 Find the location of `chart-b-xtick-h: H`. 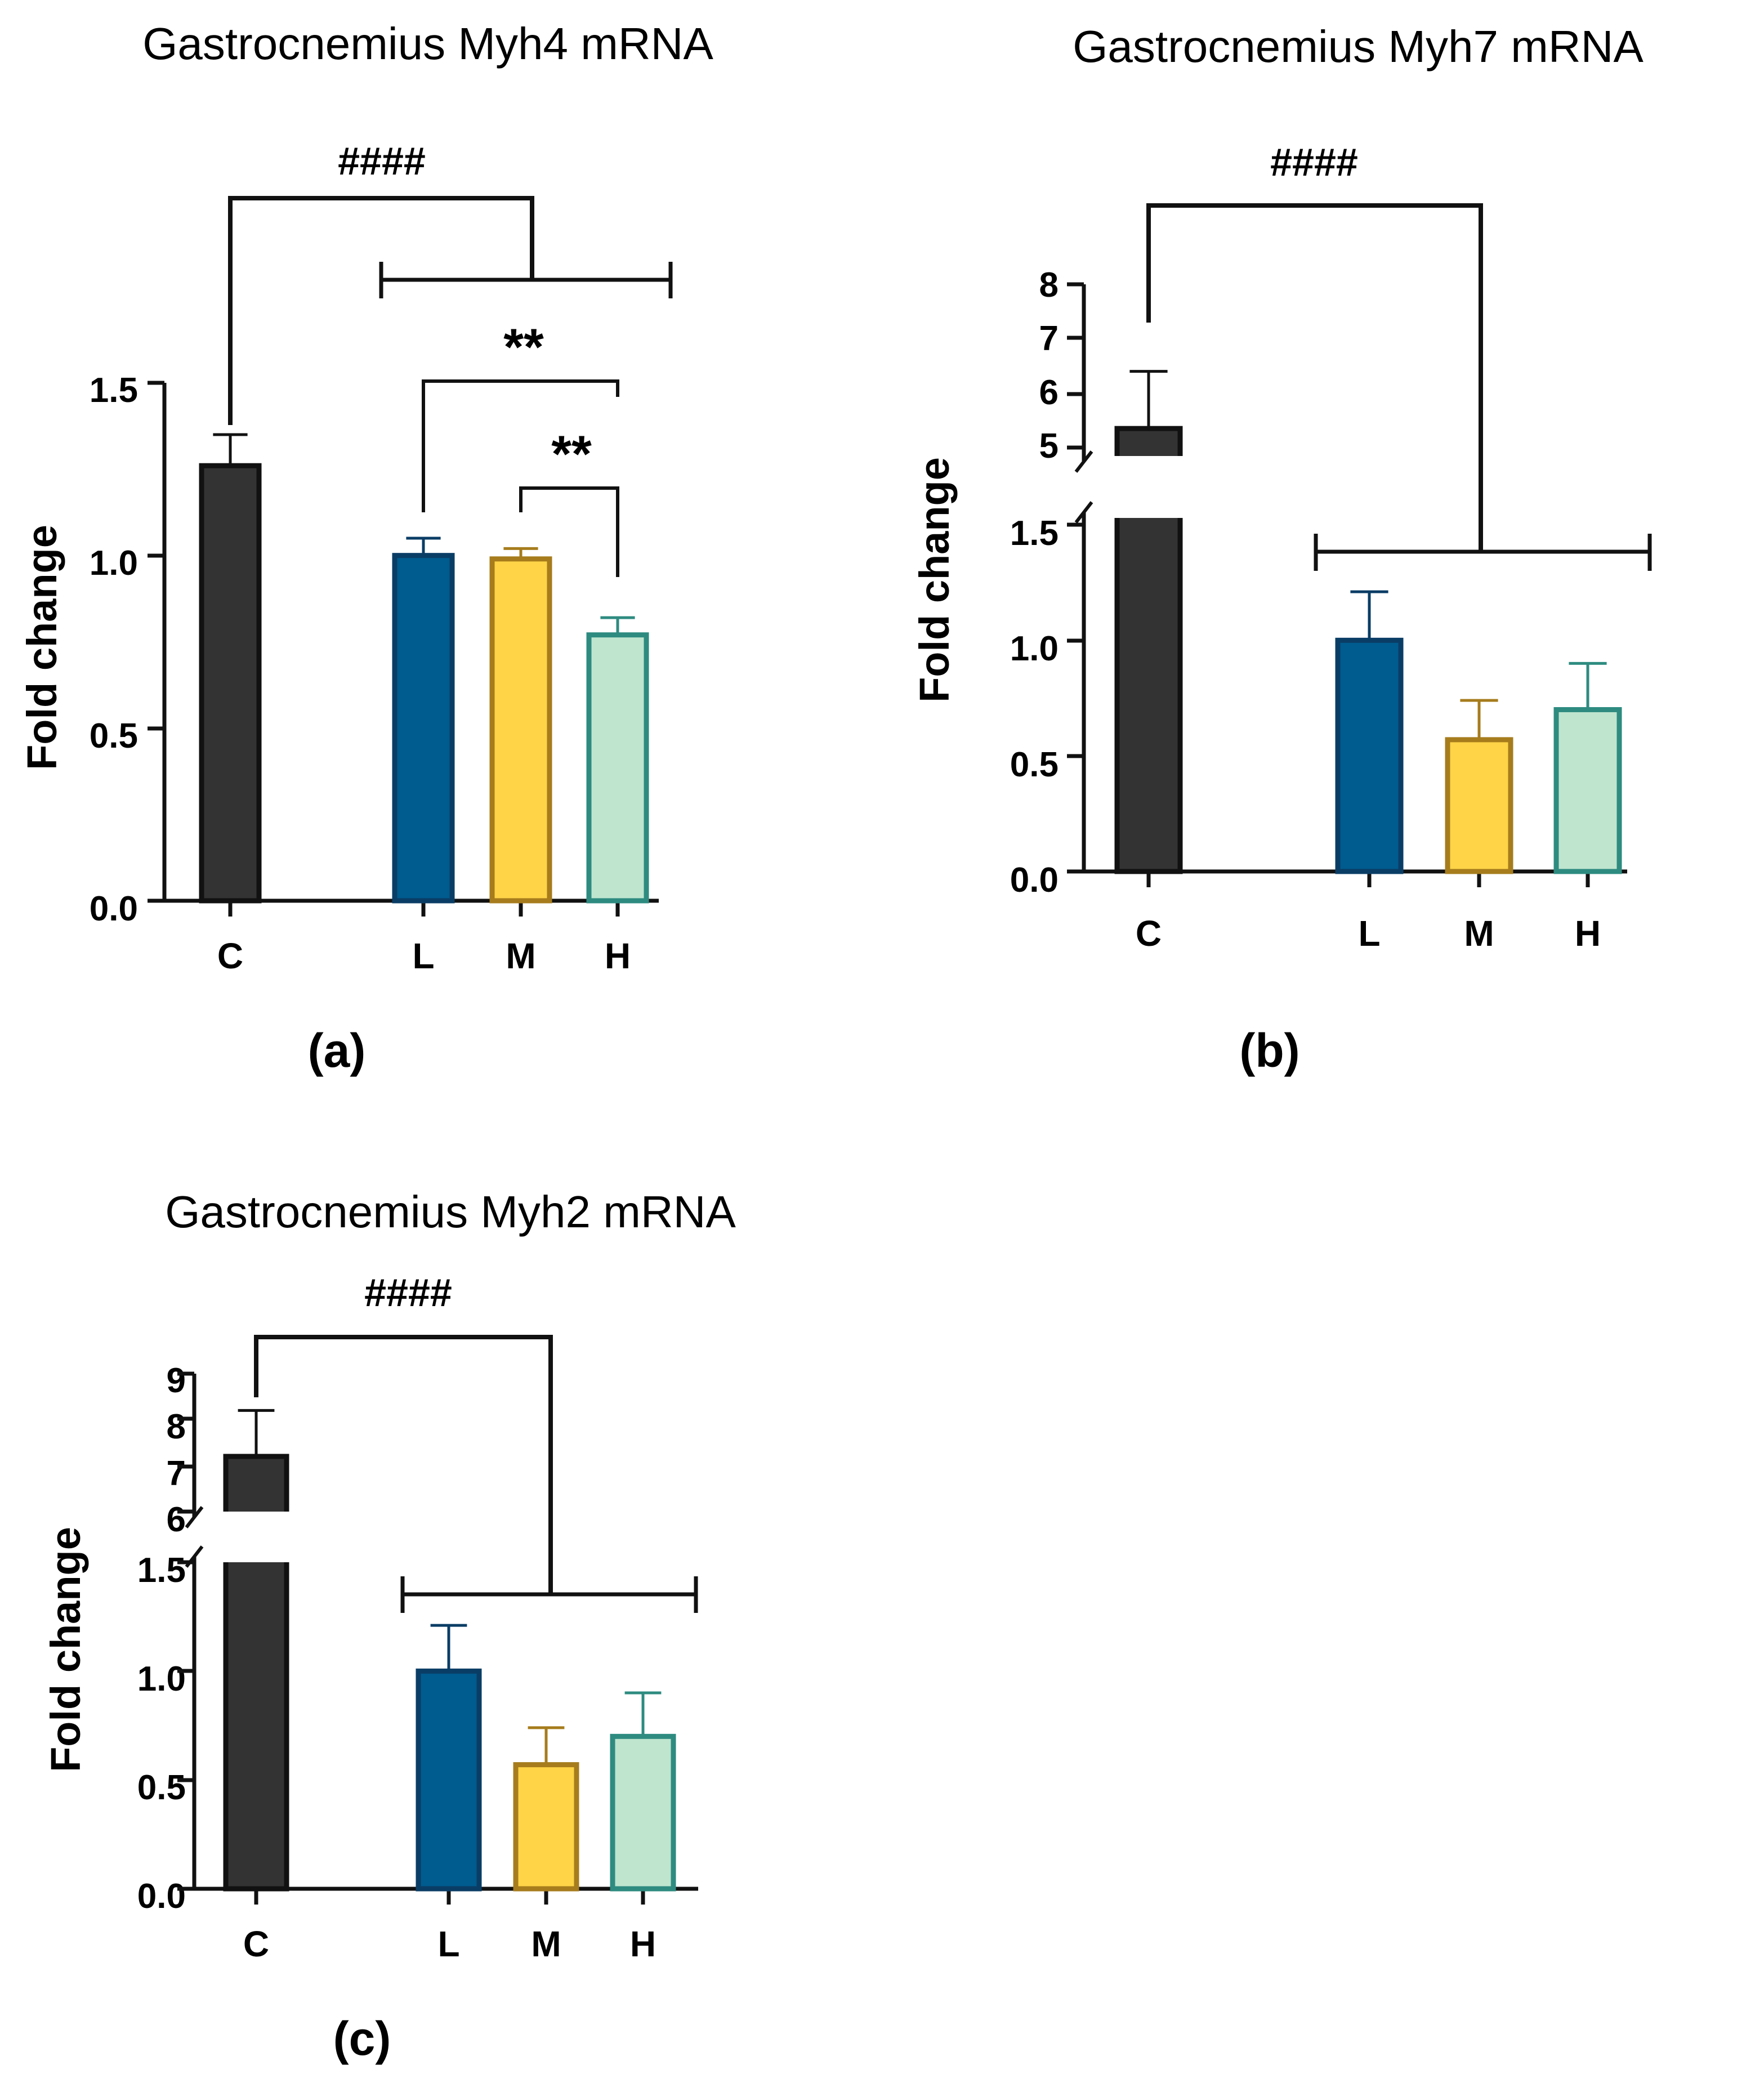

chart-b-xtick-h: H is located at coordinates (1588, 933).